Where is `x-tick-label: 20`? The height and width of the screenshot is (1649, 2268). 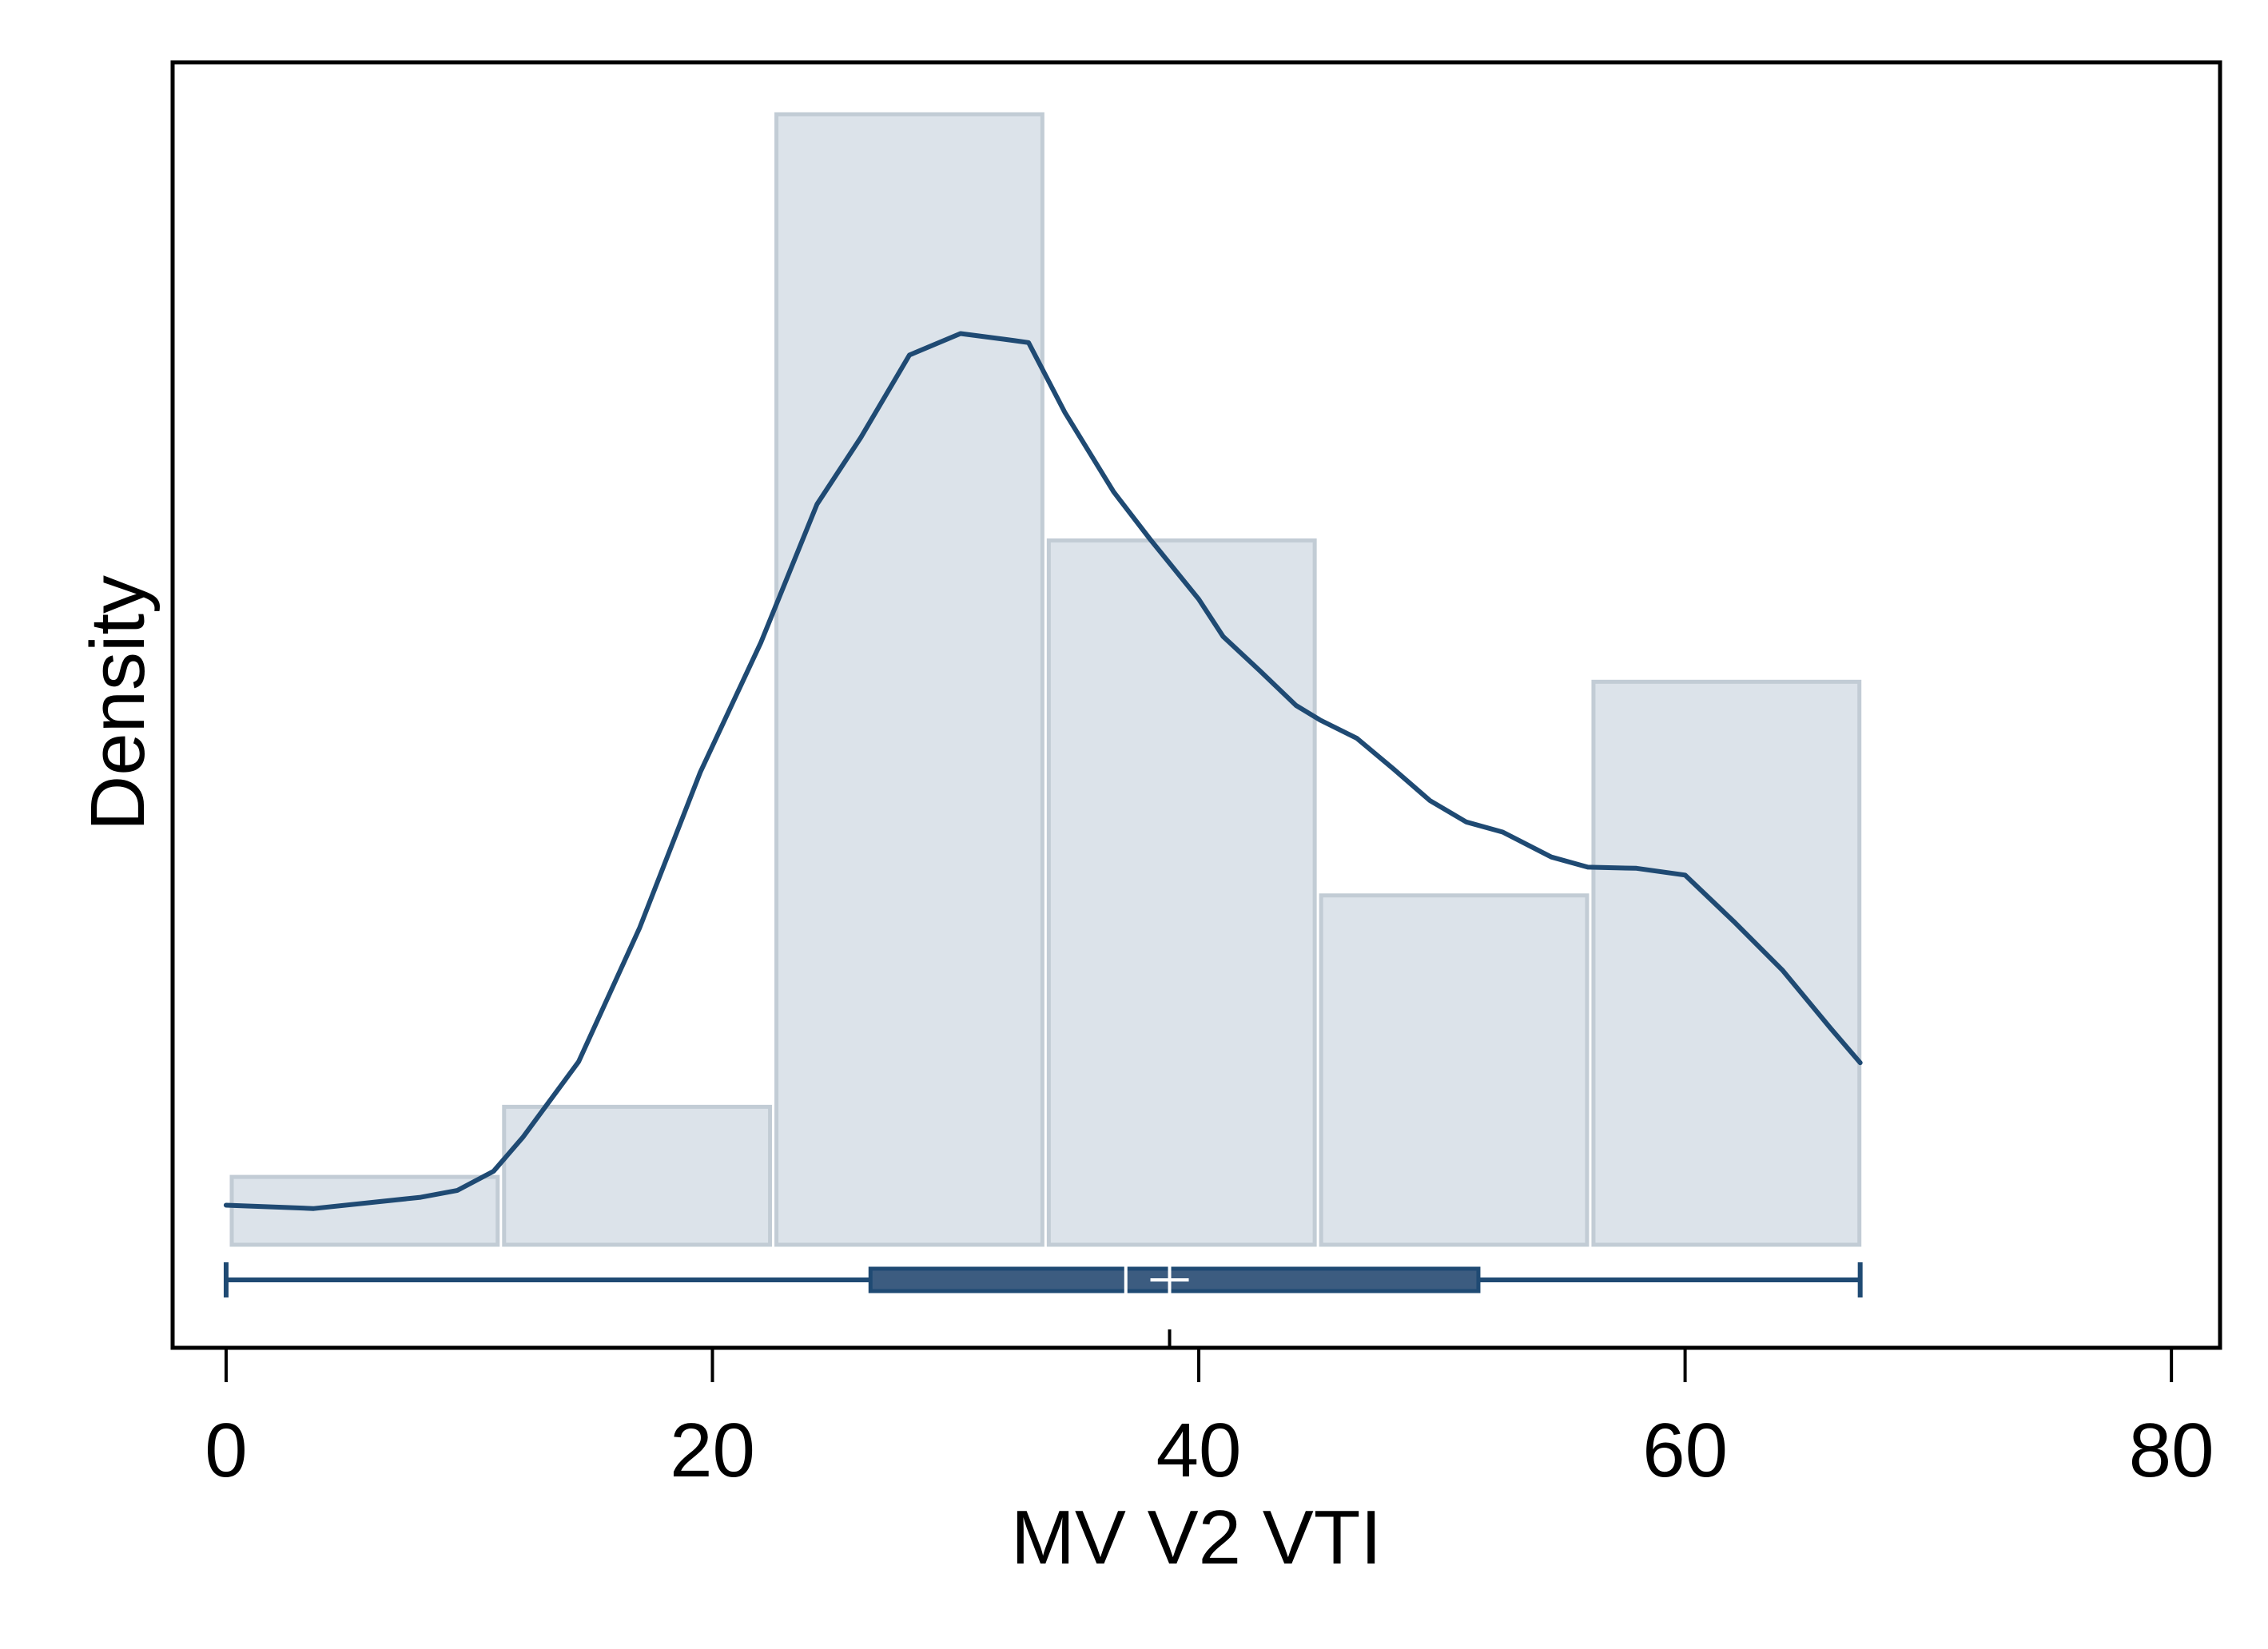
x-tick-label: 20 is located at coordinates (712, 1450).